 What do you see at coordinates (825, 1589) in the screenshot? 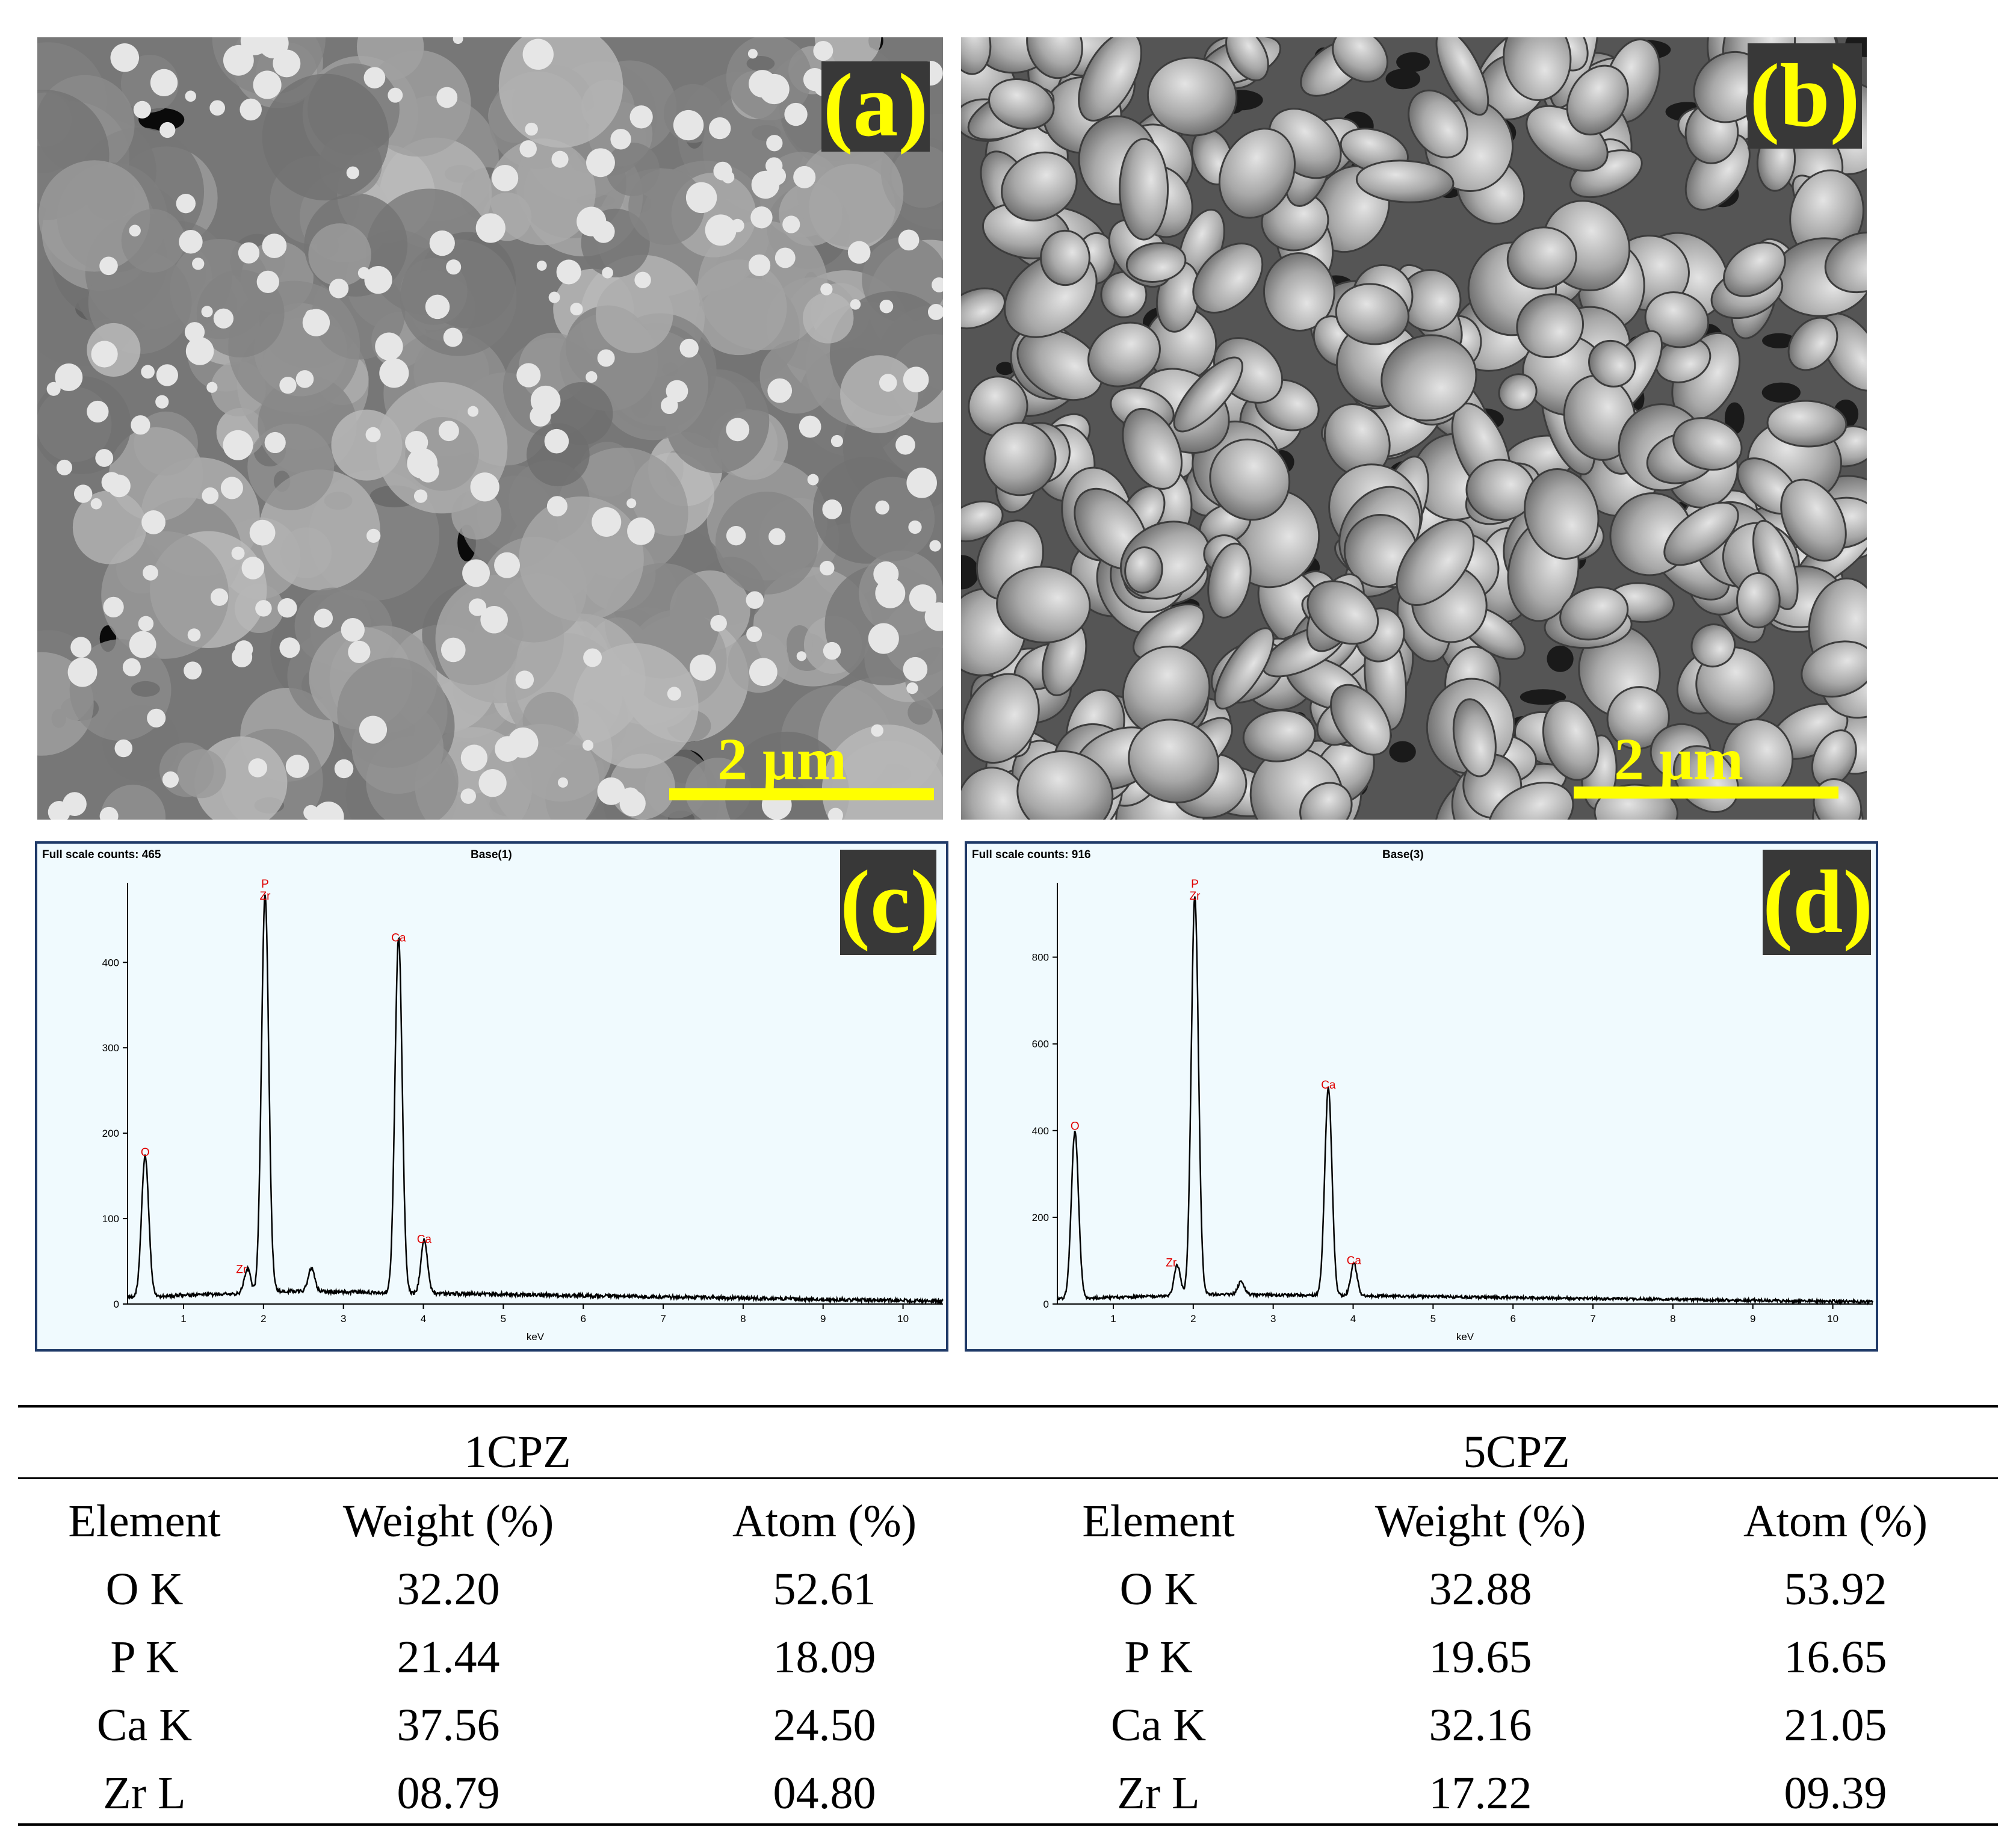
I see `table-cell: 52.61` at bounding box center [825, 1589].